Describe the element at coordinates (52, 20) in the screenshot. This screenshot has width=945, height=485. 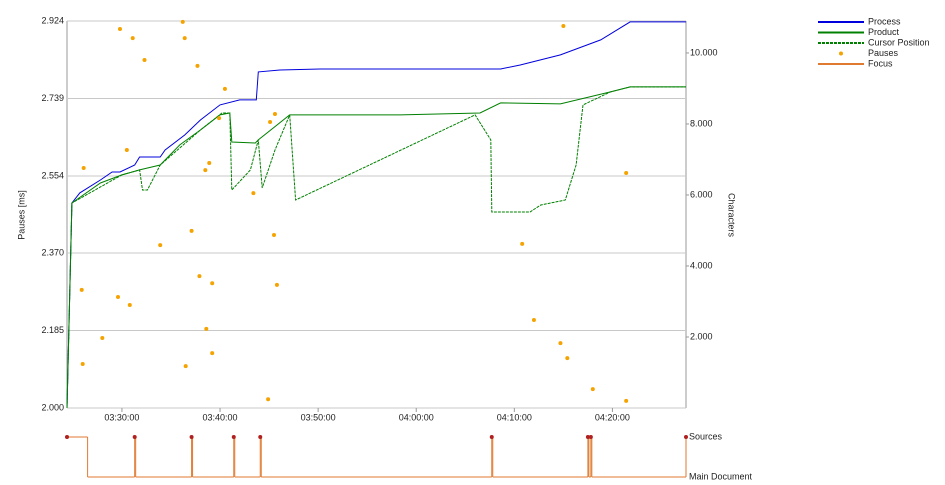
I see `y-tick-label: 2.924` at that location.